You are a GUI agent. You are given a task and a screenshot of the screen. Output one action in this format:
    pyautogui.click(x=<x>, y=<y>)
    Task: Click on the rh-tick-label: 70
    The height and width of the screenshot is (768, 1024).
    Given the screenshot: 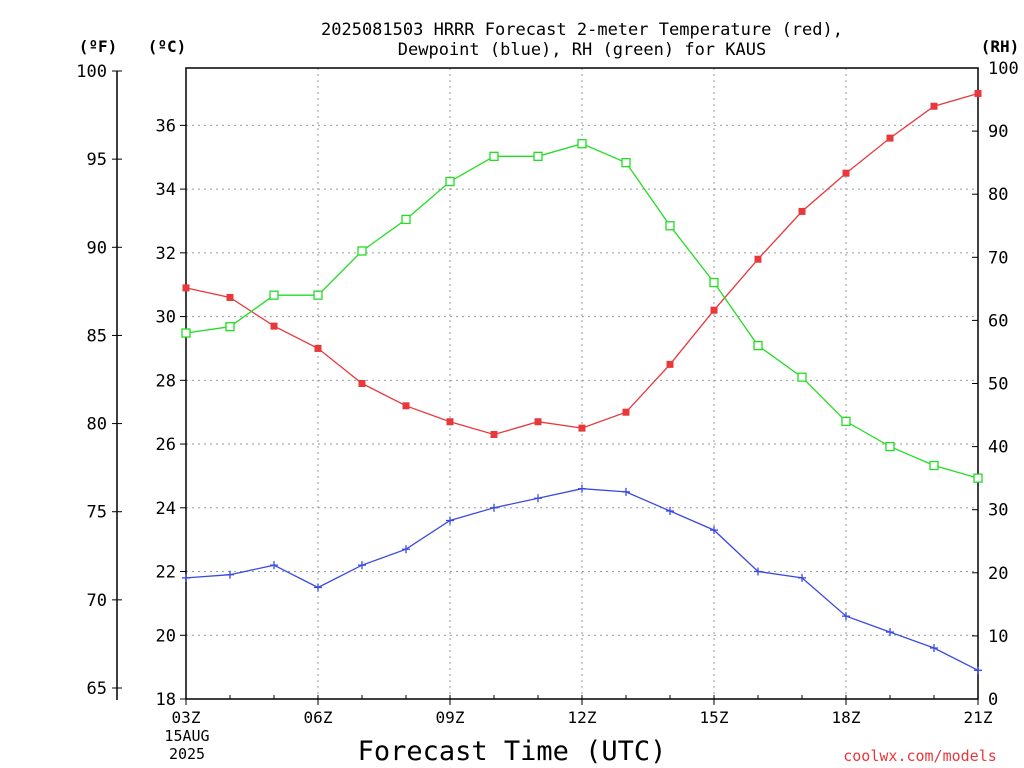 What is the action you would take?
    pyautogui.click(x=998, y=258)
    